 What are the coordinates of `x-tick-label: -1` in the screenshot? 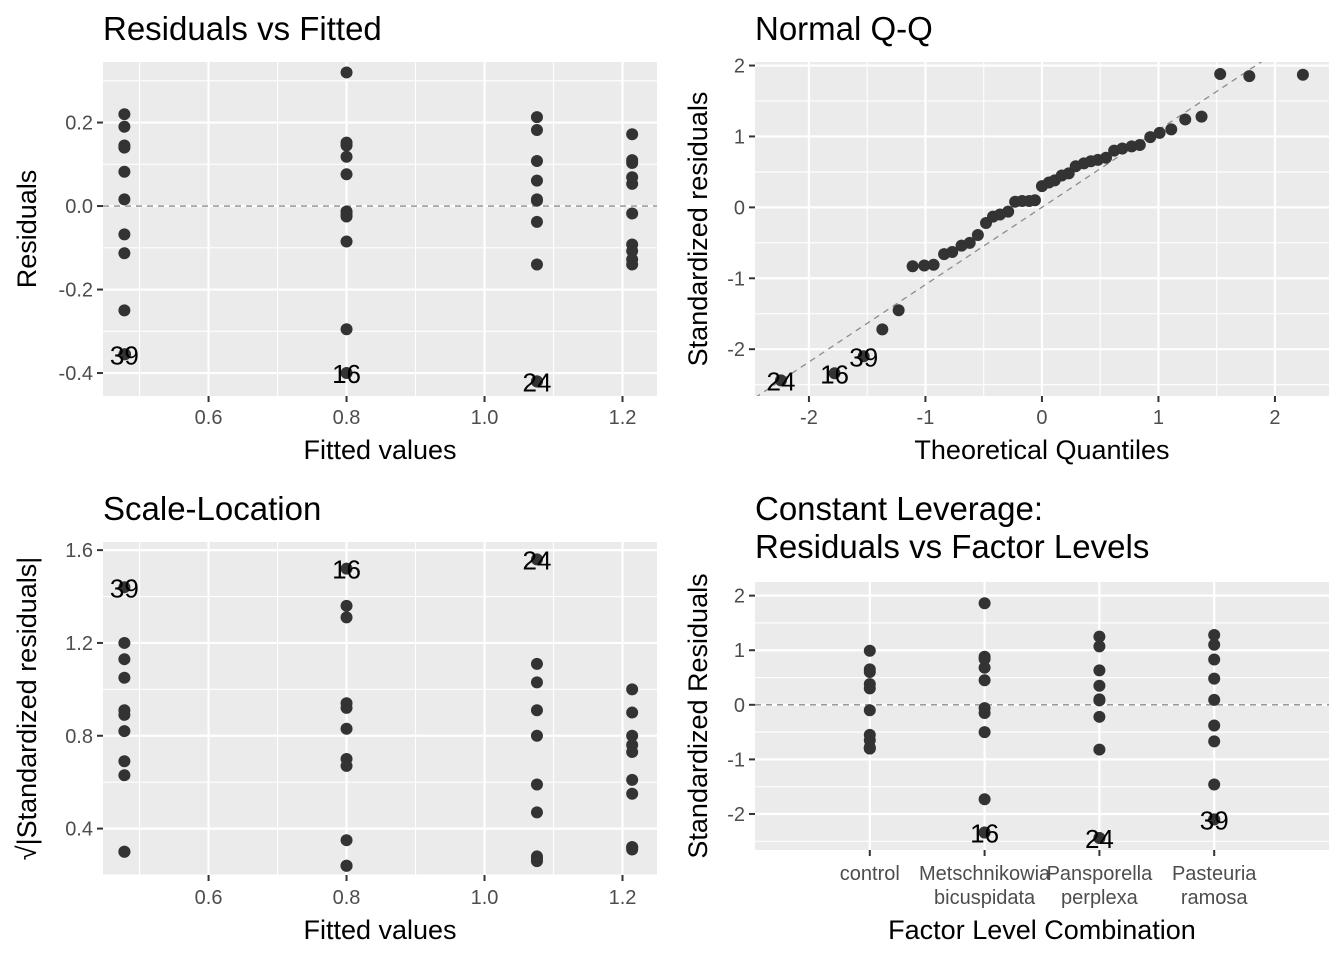 It's located at (926, 418).